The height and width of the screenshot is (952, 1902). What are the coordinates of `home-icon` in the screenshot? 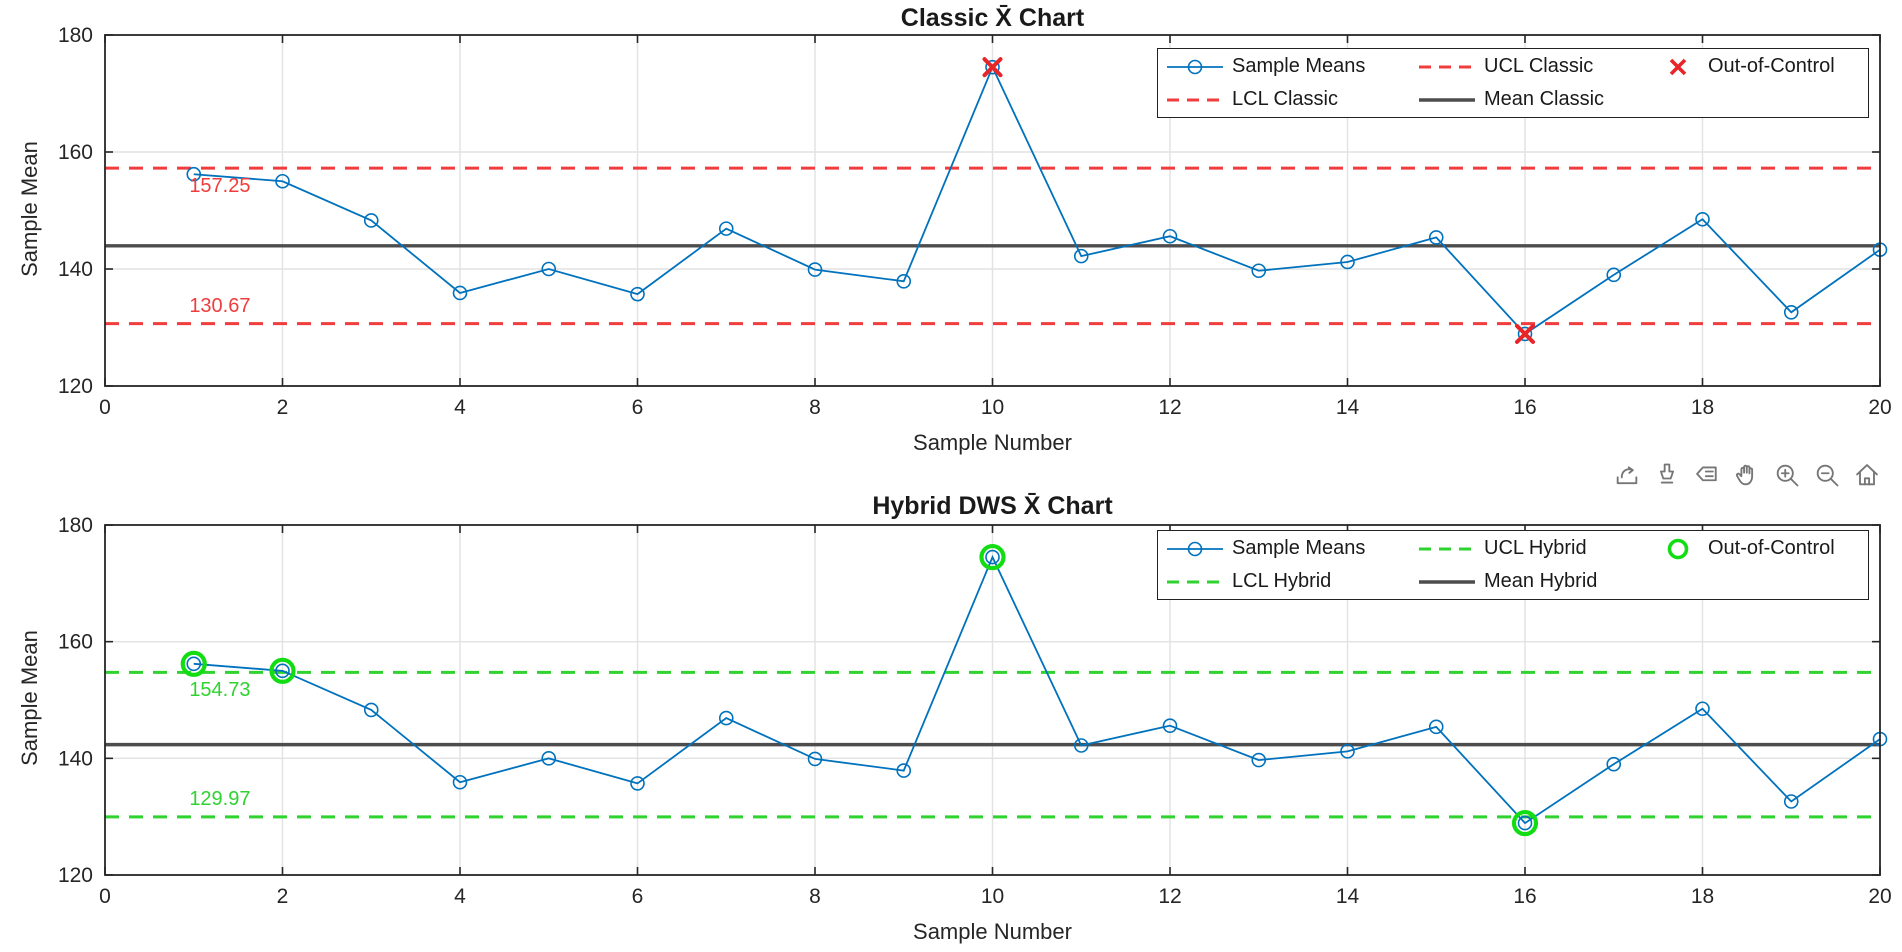 It's located at (1867, 475).